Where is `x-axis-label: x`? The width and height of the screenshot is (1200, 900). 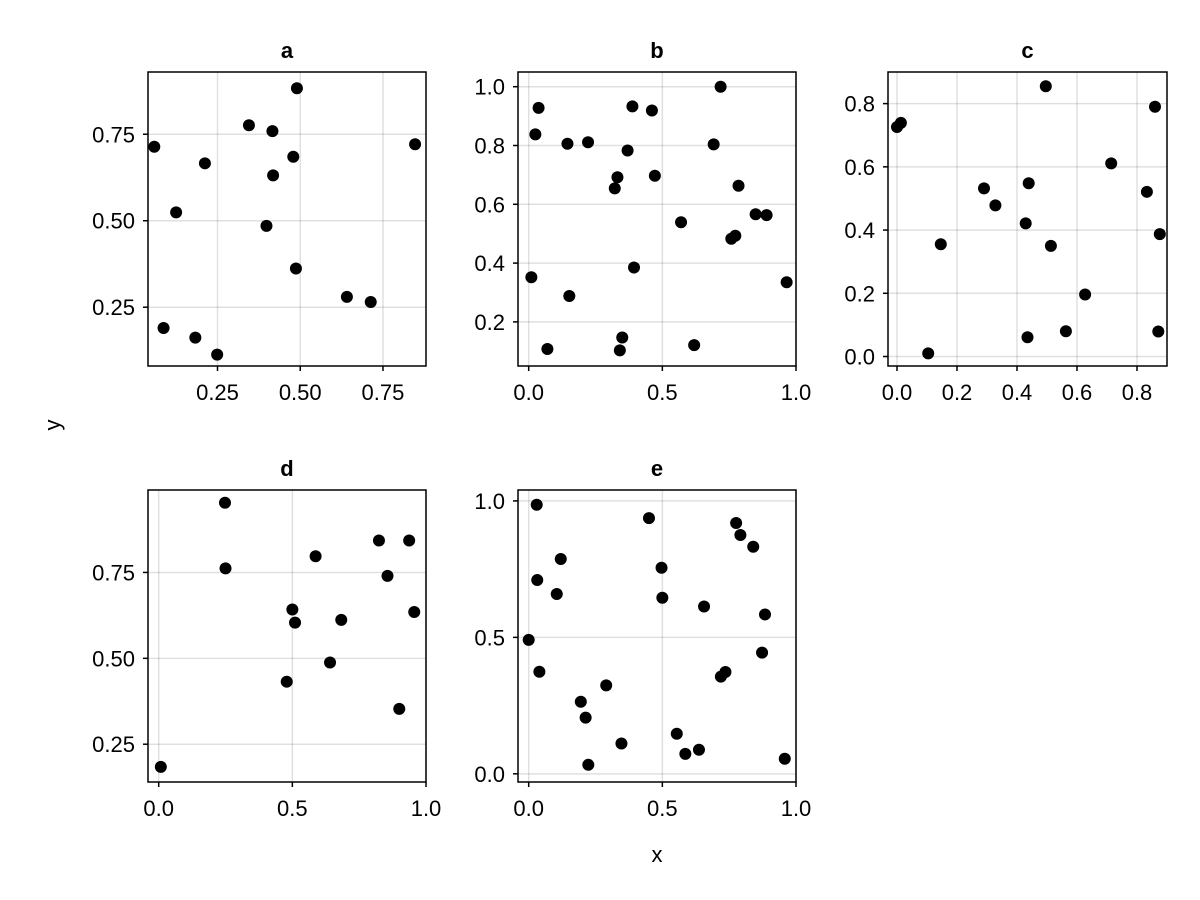 x-axis-label: x is located at coordinates (657, 854).